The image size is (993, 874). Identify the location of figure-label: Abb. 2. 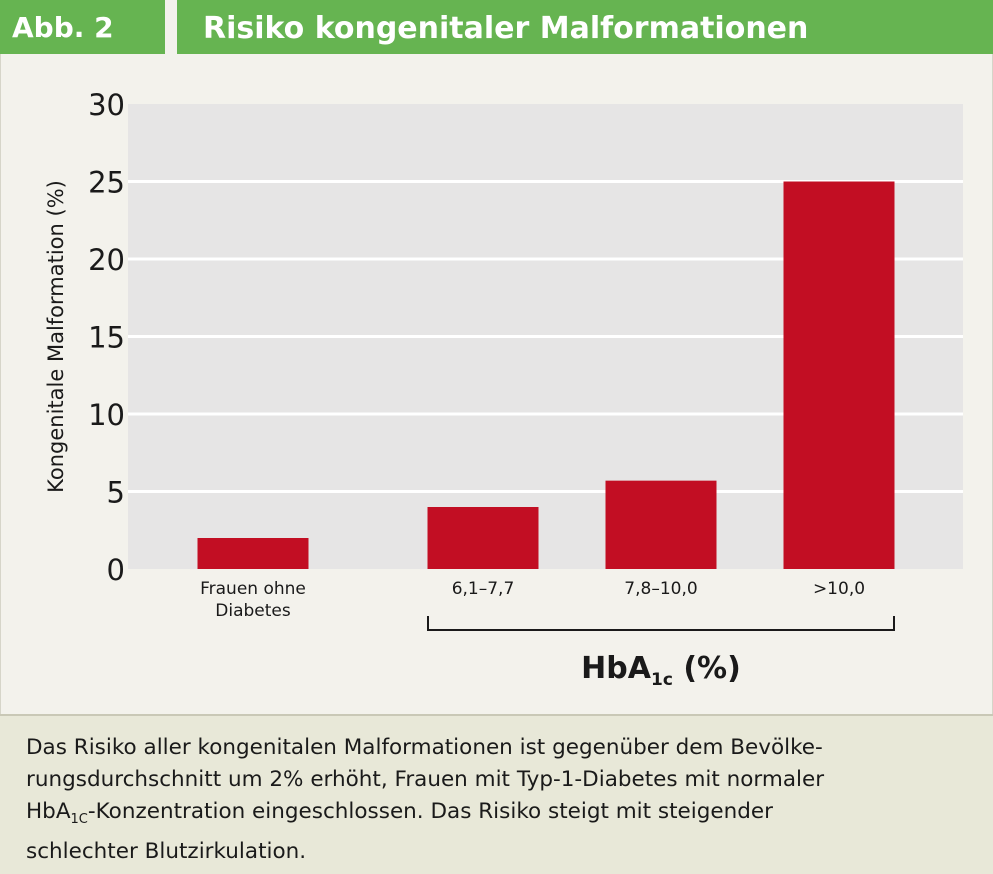
(82, 27).